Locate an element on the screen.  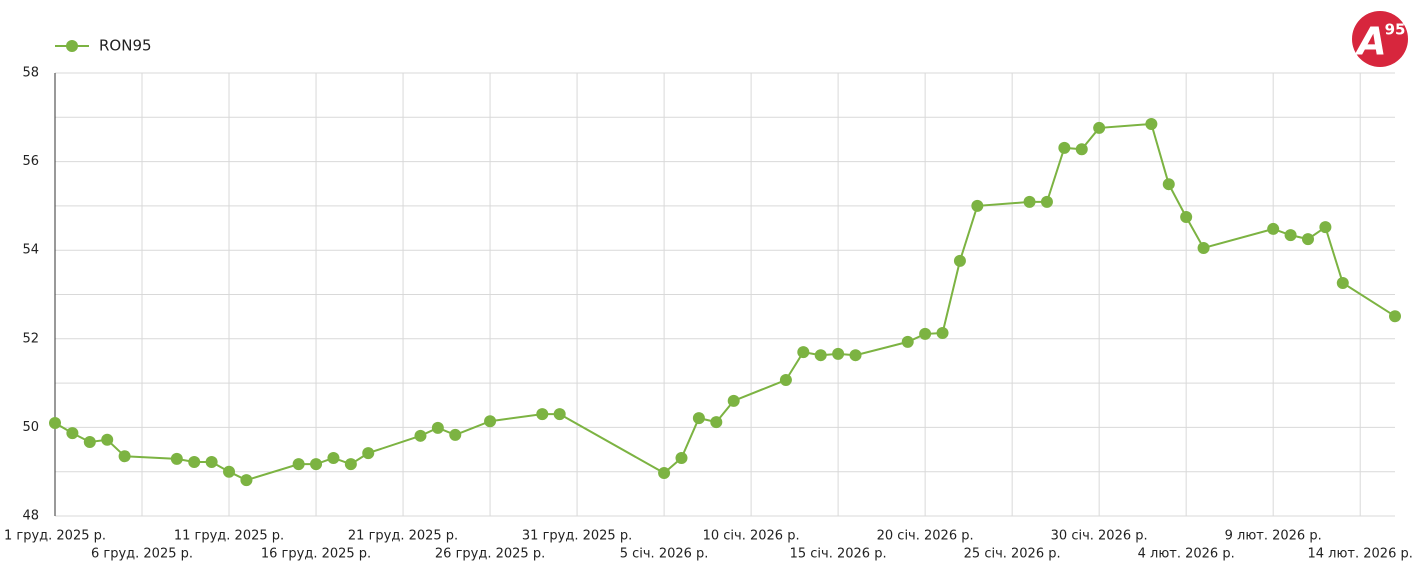
y-tick-label: 48 is located at coordinates (30, 516).